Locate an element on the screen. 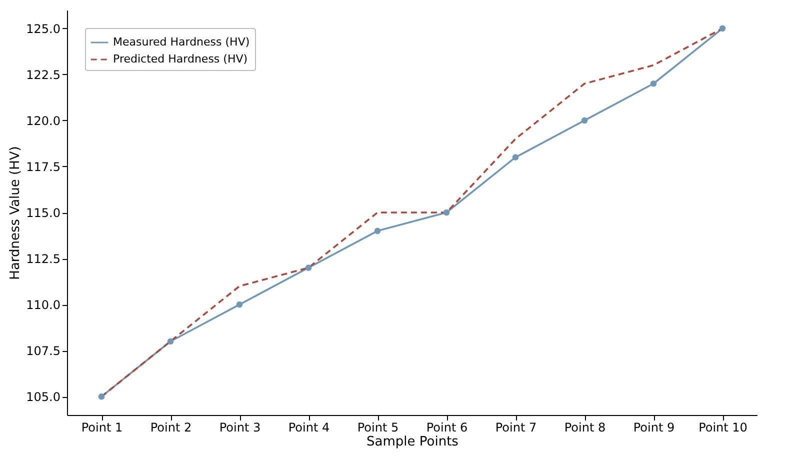 The width and height of the screenshot is (789, 476). y-tick-label: 107.5 is located at coordinates (43, 351).